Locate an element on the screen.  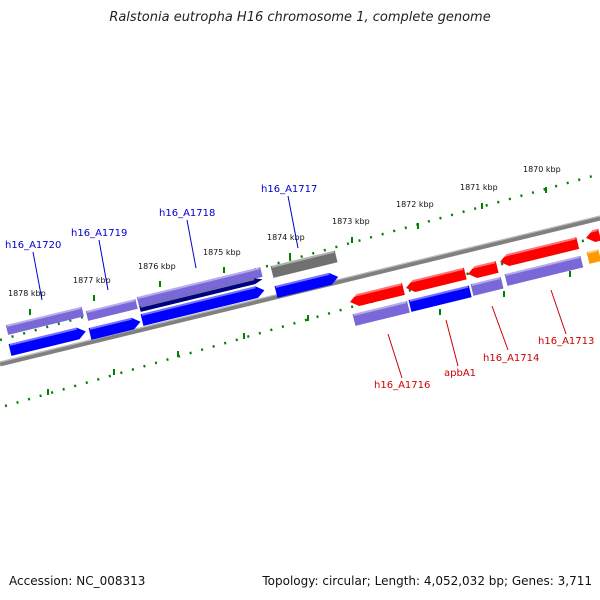
gene-label-top: h16_A1720 is located at coordinates (33, 245).